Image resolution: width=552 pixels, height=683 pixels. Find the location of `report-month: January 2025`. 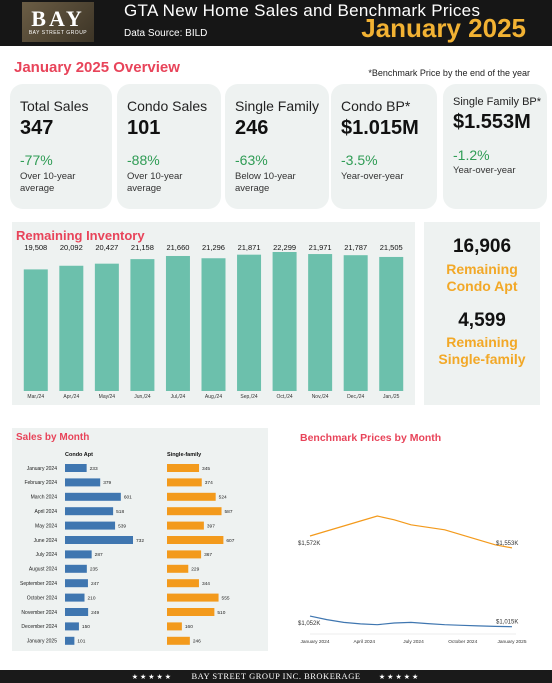

report-month: January 2025 is located at coordinates (443, 28).